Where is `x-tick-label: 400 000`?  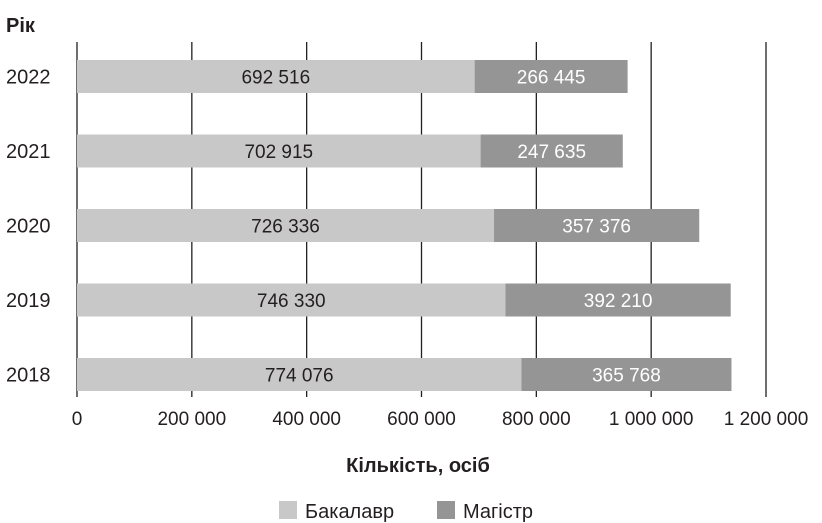 x-tick-label: 400 000 is located at coordinates (306, 419).